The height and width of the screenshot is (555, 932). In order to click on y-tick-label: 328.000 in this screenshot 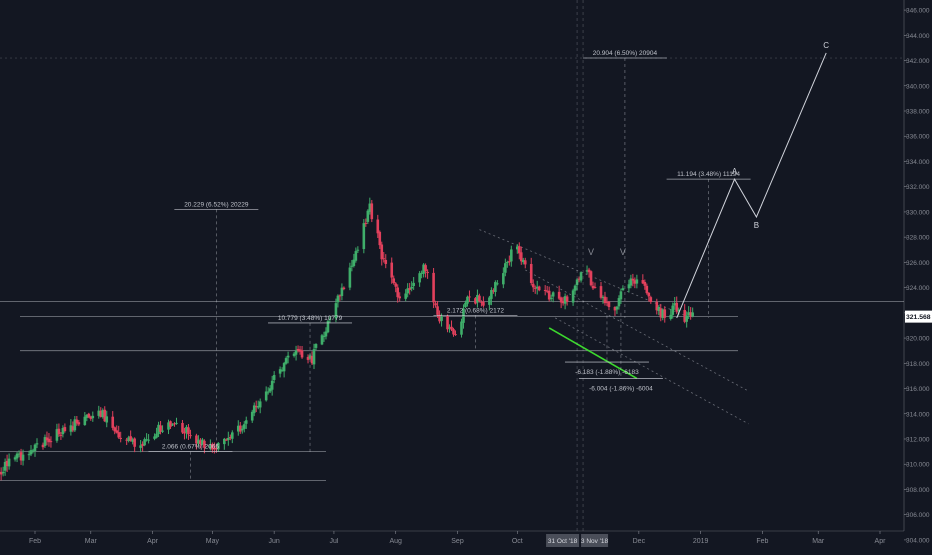, I will do `click(918, 238)`.